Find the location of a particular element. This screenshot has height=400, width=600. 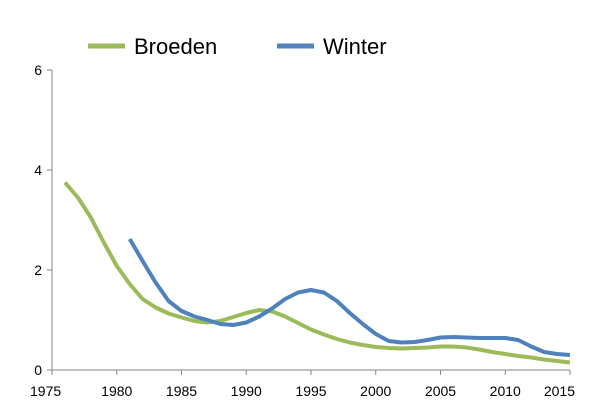

legend-label-winter: Winter is located at coordinates (355, 46).